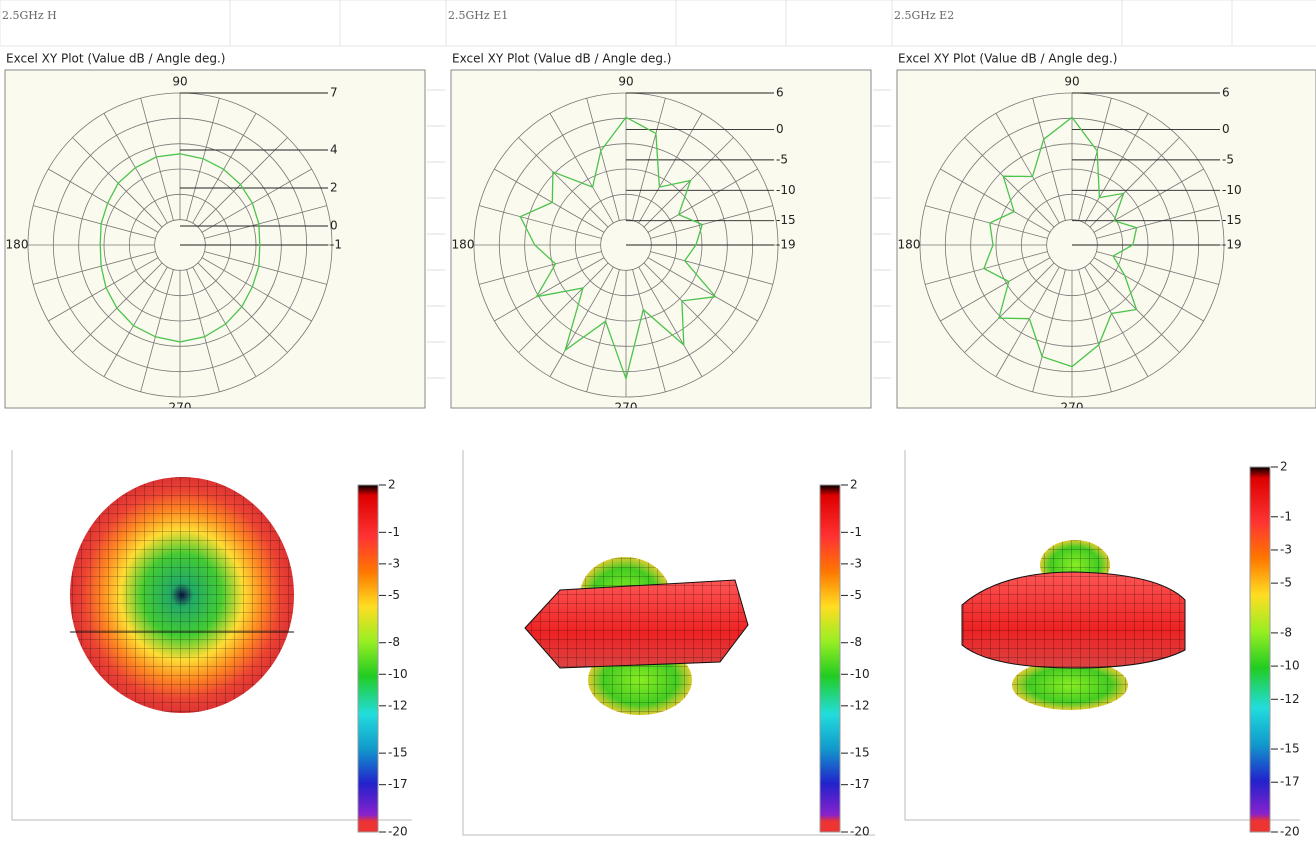 Image resolution: width=1316 pixels, height=855 pixels. Describe the element at coordinates (1290, 666) in the screenshot. I see `colorbar-label: -10` at that location.